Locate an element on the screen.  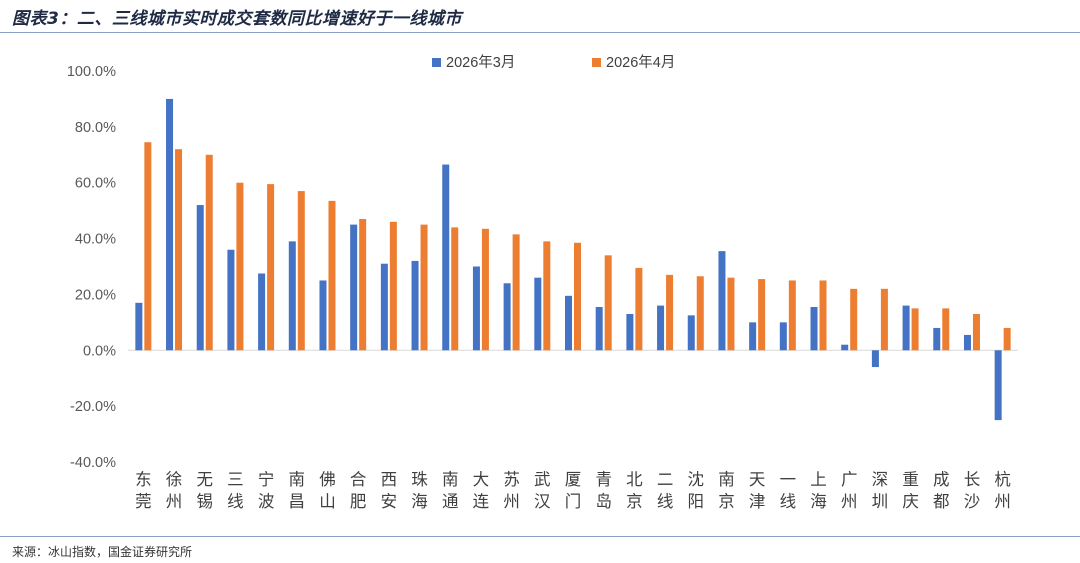
legend-label: 2026年4月 is located at coordinates (640, 62).